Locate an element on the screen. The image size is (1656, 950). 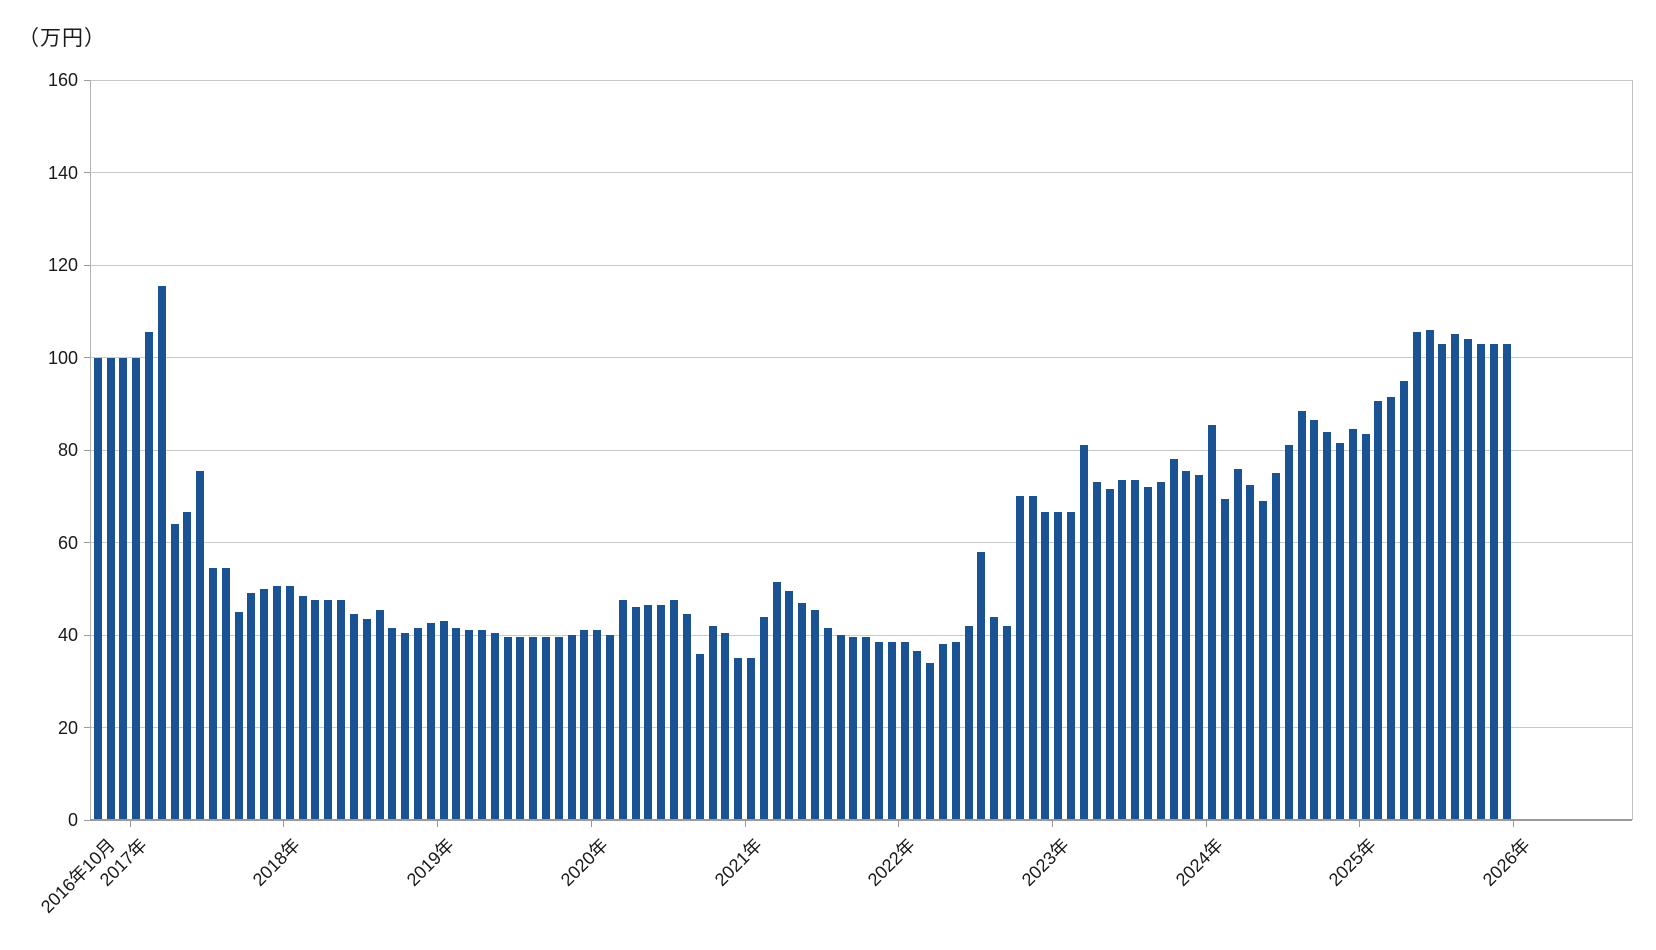
x-axis-line is located at coordinates (861, 820).